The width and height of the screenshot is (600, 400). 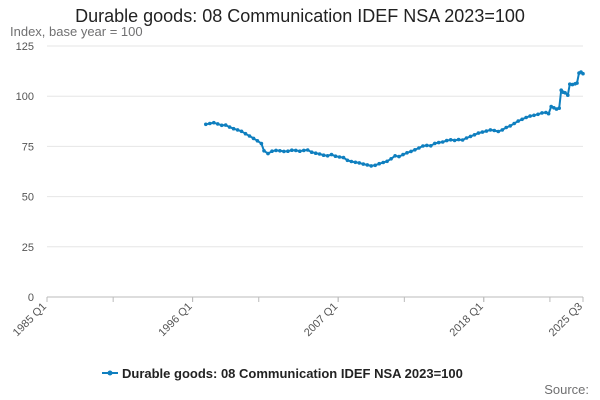 What do you see at coordinates (25, 97) in the screenshot?
I see `y-tick-label: 100` at bounding box center [25, 97].